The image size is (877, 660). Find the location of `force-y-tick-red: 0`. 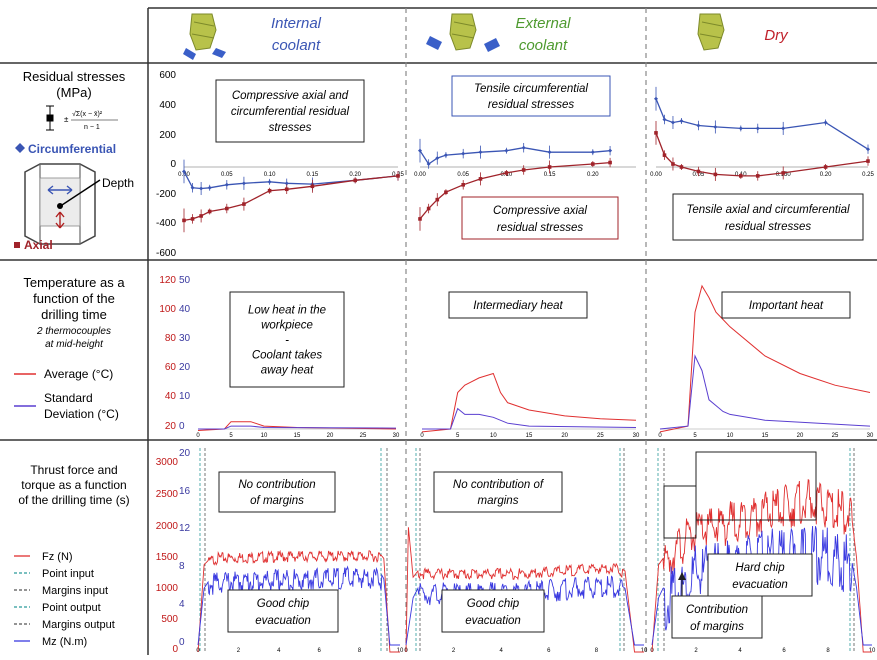

force-y-tick-red: 0 is located at coordinates (175, 649).